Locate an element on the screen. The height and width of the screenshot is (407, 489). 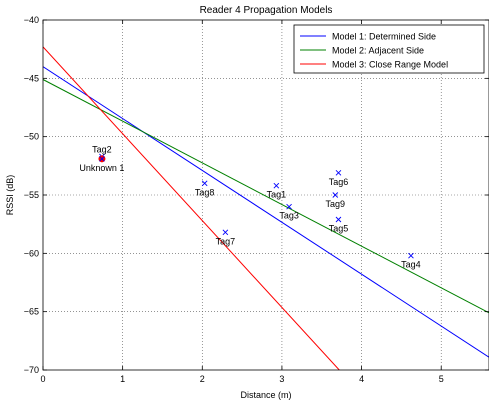
legend-label: Model 3: Close Range Model is located at coordinates (390, 65).